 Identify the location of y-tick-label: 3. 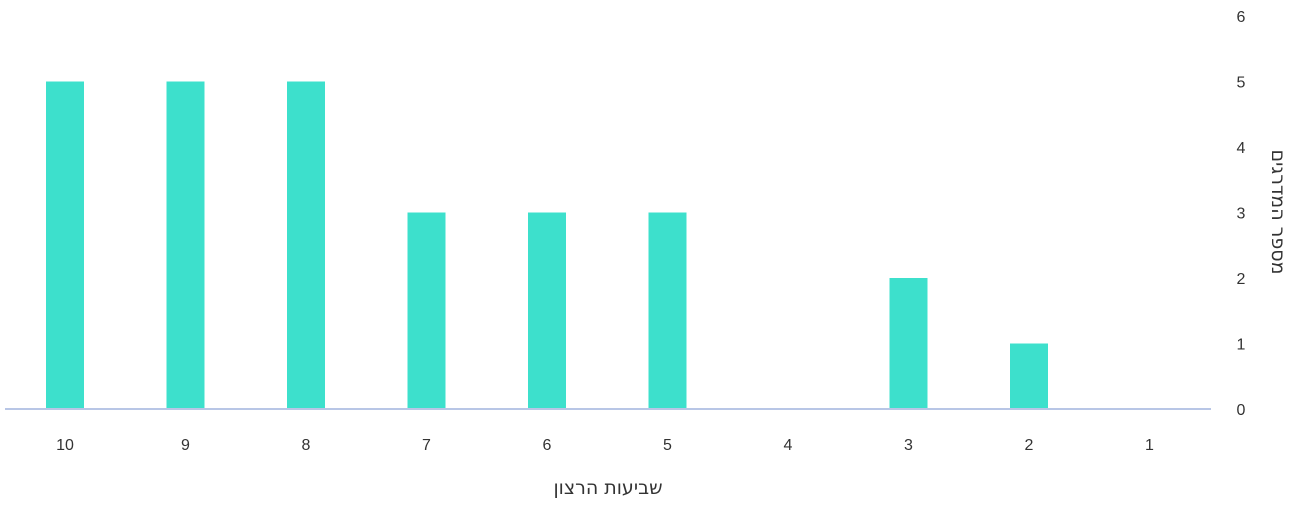
(1241, 214).